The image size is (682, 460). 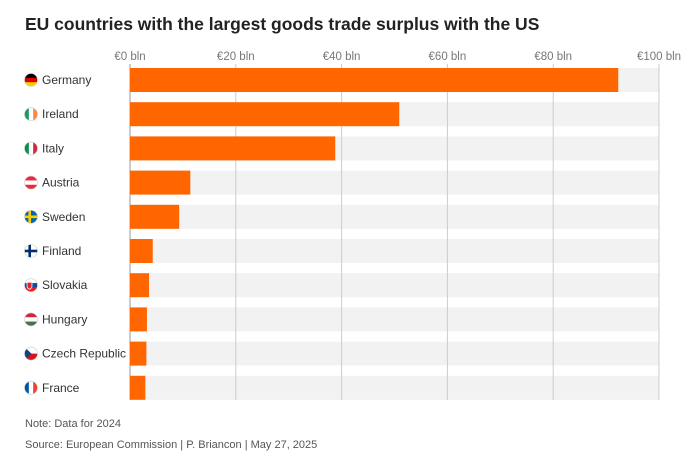 What do you see at coordinates (66, 80) in the screenshot?
I see `category-label: Germany` at bounding box center [66, 80].